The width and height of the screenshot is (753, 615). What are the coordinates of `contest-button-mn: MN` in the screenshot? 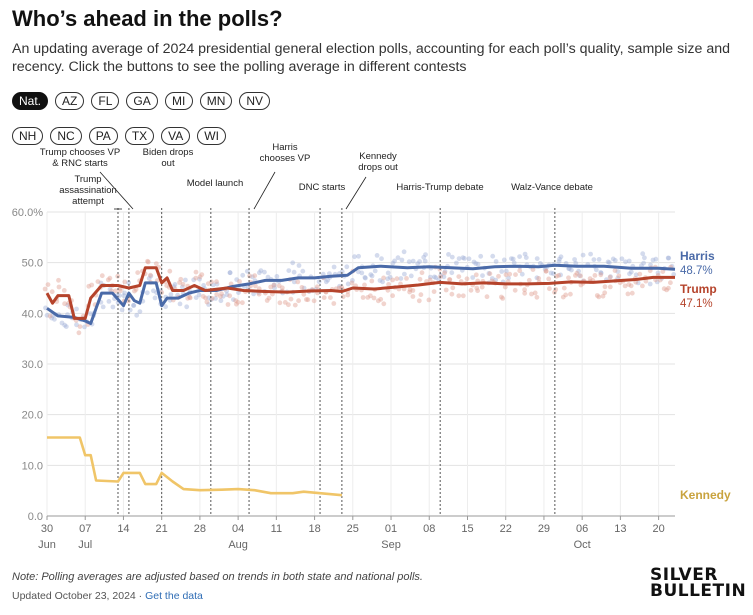 It's located at (216, 101).